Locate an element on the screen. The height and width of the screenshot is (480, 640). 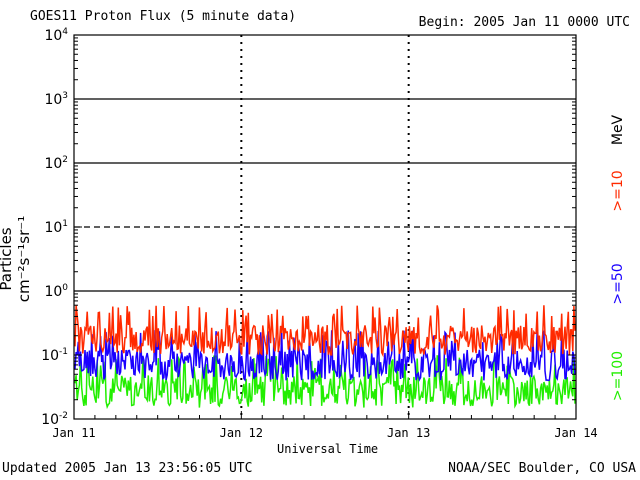
y-tick-label: 102 is located at coordinates (56, 163).